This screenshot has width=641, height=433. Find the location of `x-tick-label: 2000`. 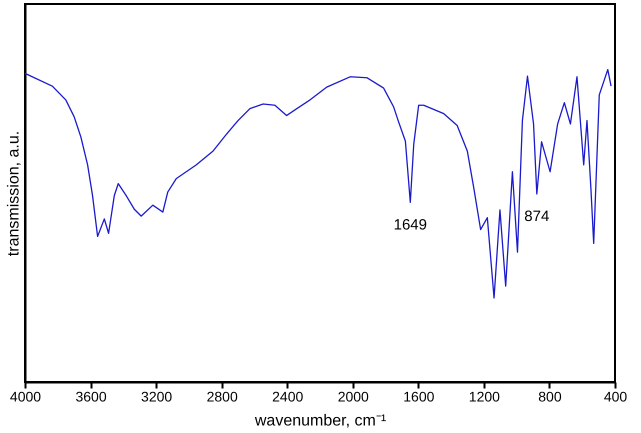

x-tick-label: 2000 is located at coordinates (354, 396).